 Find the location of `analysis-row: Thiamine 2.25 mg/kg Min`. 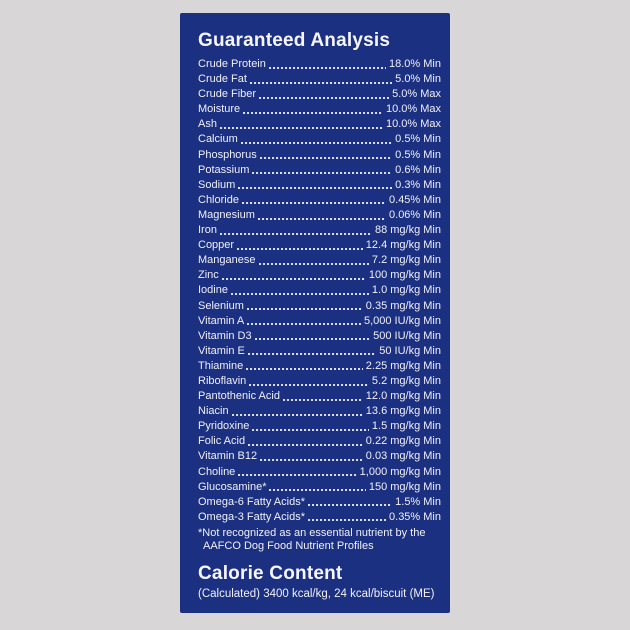

analysis-row: Thiamine 2.25 mg/kg Min is located at coordinates (319, 366).